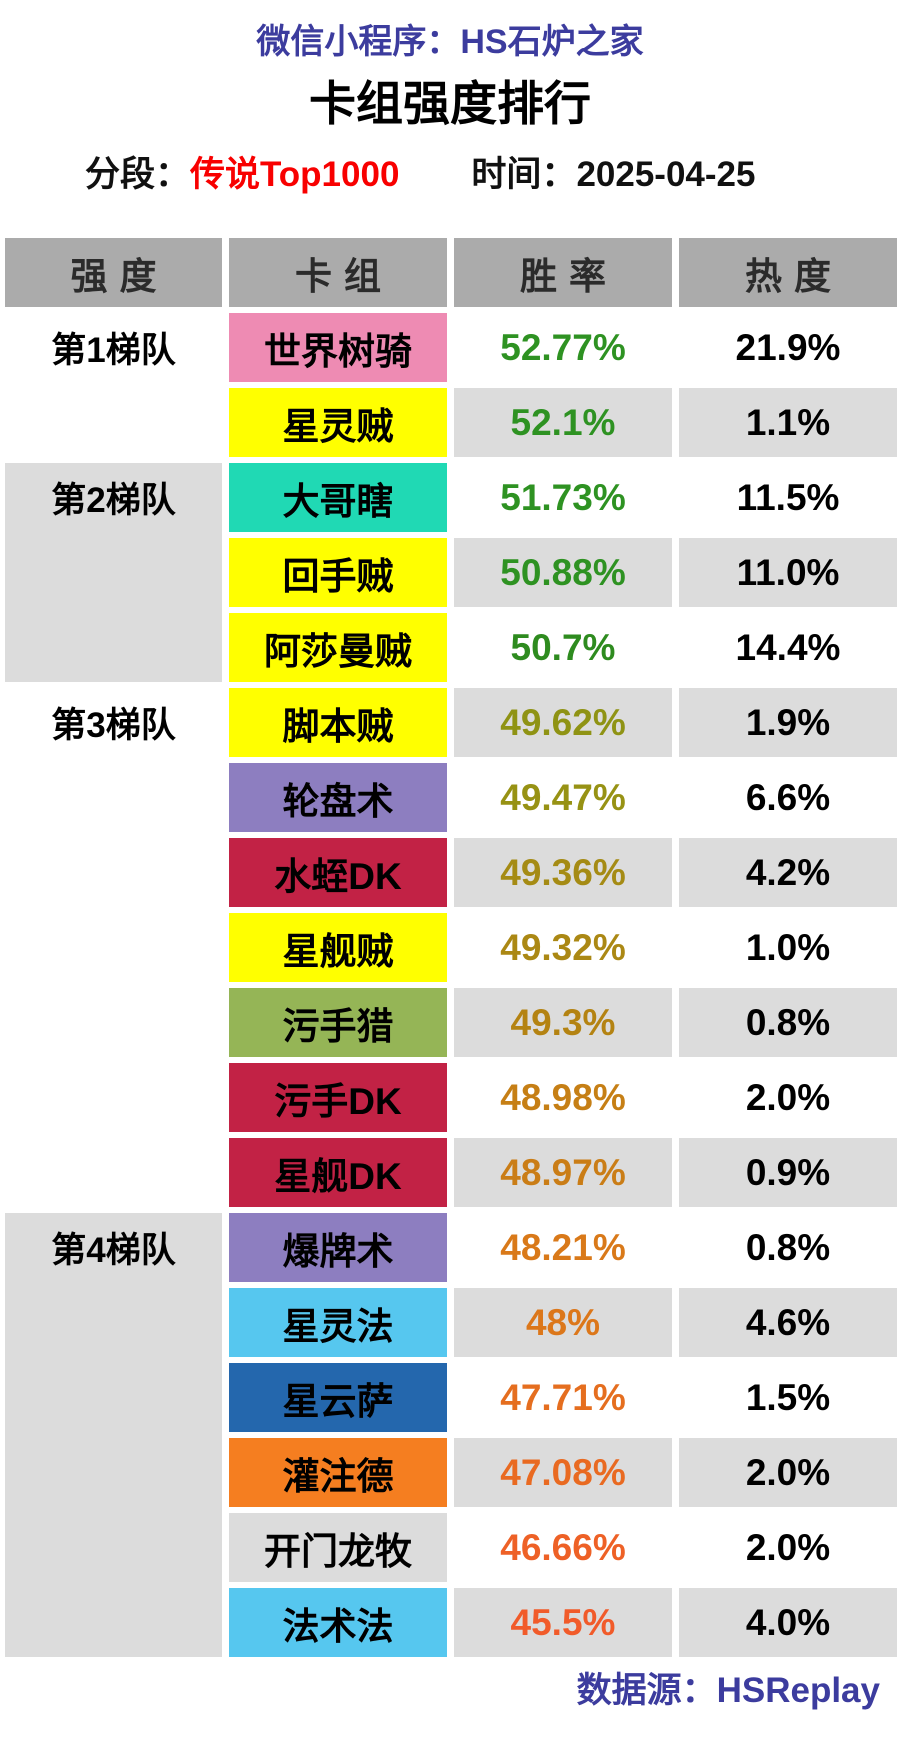  I want to click on winrate-value: 48.97%, so click(563, 1172).